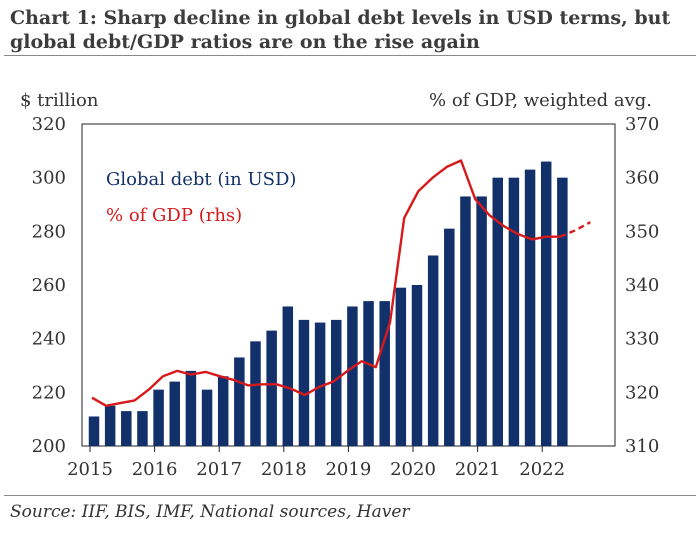 This screenshot has width=700, height=540. Describe the element at coordinates (642, 178) in the screenshot. I see `right-tick-label: 360` at that location.